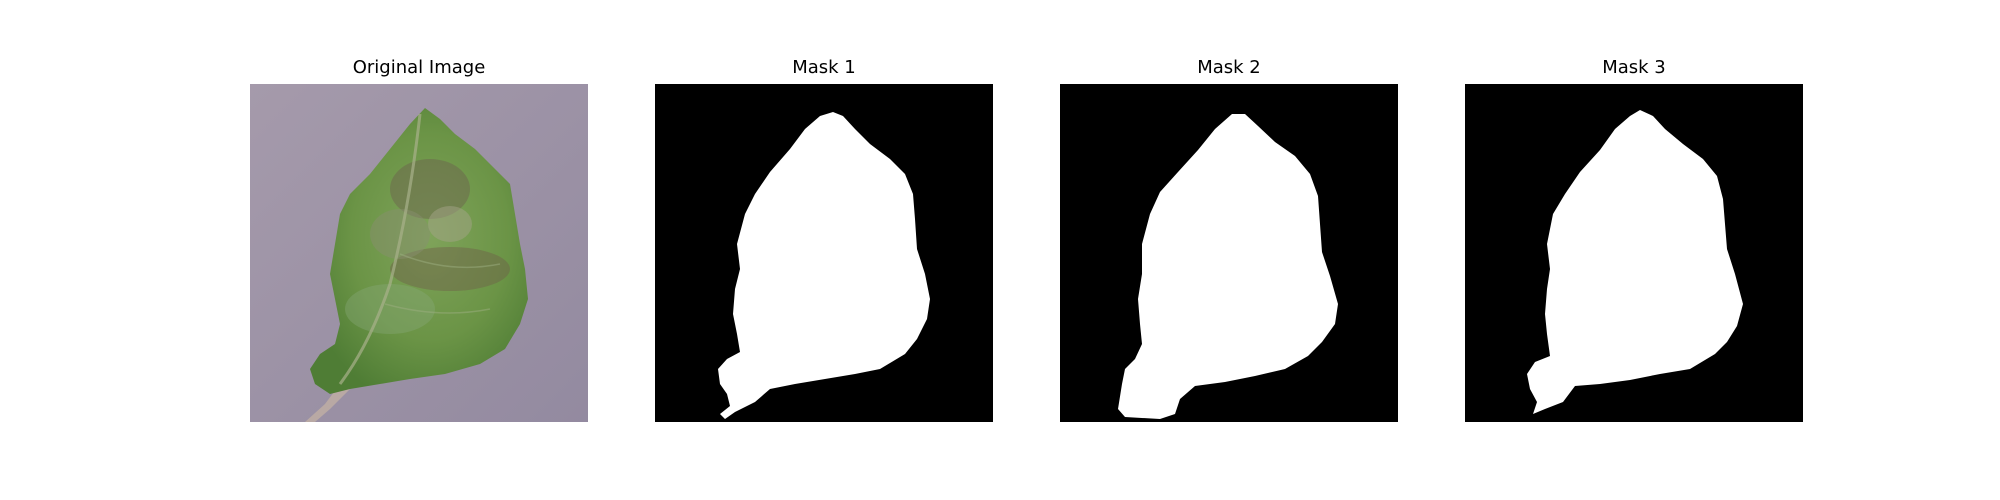 The image size is (2000, 500). I want to click on panel-title: Mask 1, so click(824, 67).